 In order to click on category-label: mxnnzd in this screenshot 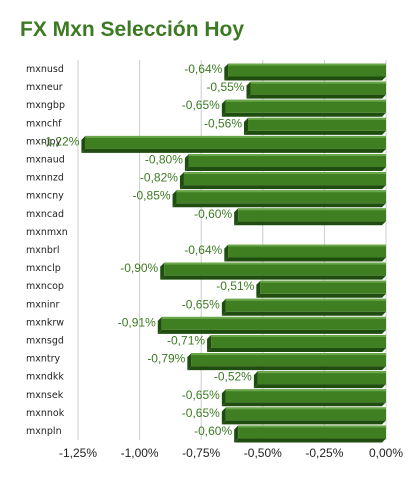, I will do `click(45, 178)`.